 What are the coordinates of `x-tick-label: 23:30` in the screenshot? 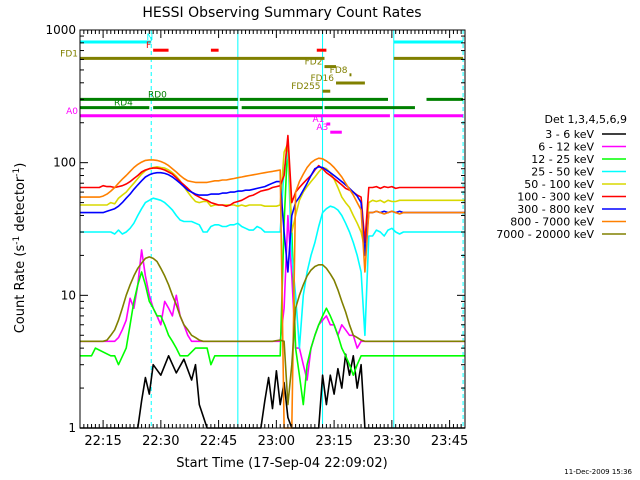 It's located at (391, 441).